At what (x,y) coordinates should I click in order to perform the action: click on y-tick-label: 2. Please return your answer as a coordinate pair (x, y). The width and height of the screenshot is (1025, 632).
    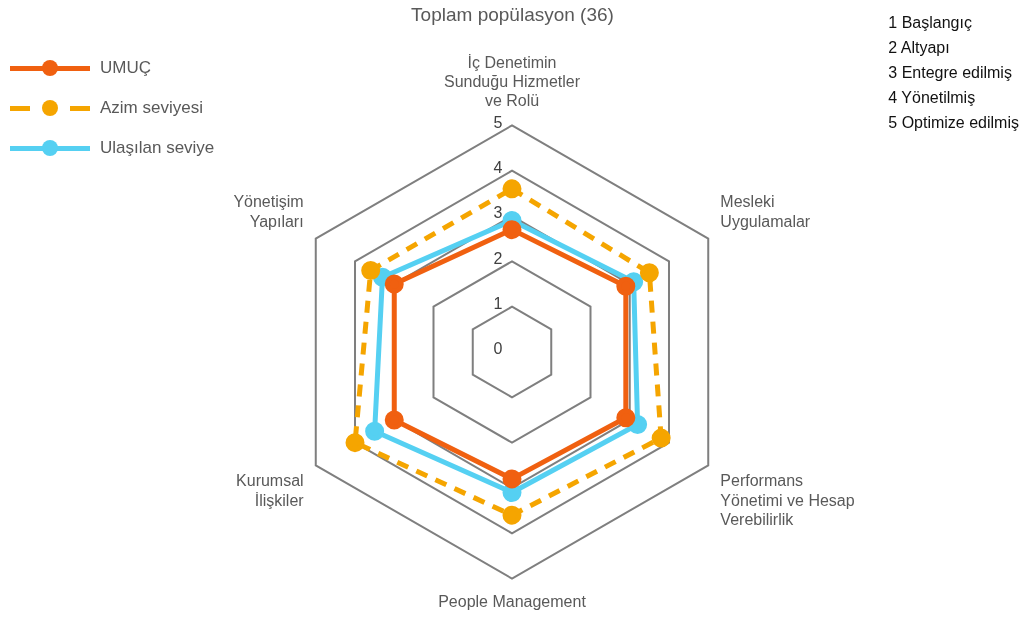
    Looking at the image, I should click on (498, 258).